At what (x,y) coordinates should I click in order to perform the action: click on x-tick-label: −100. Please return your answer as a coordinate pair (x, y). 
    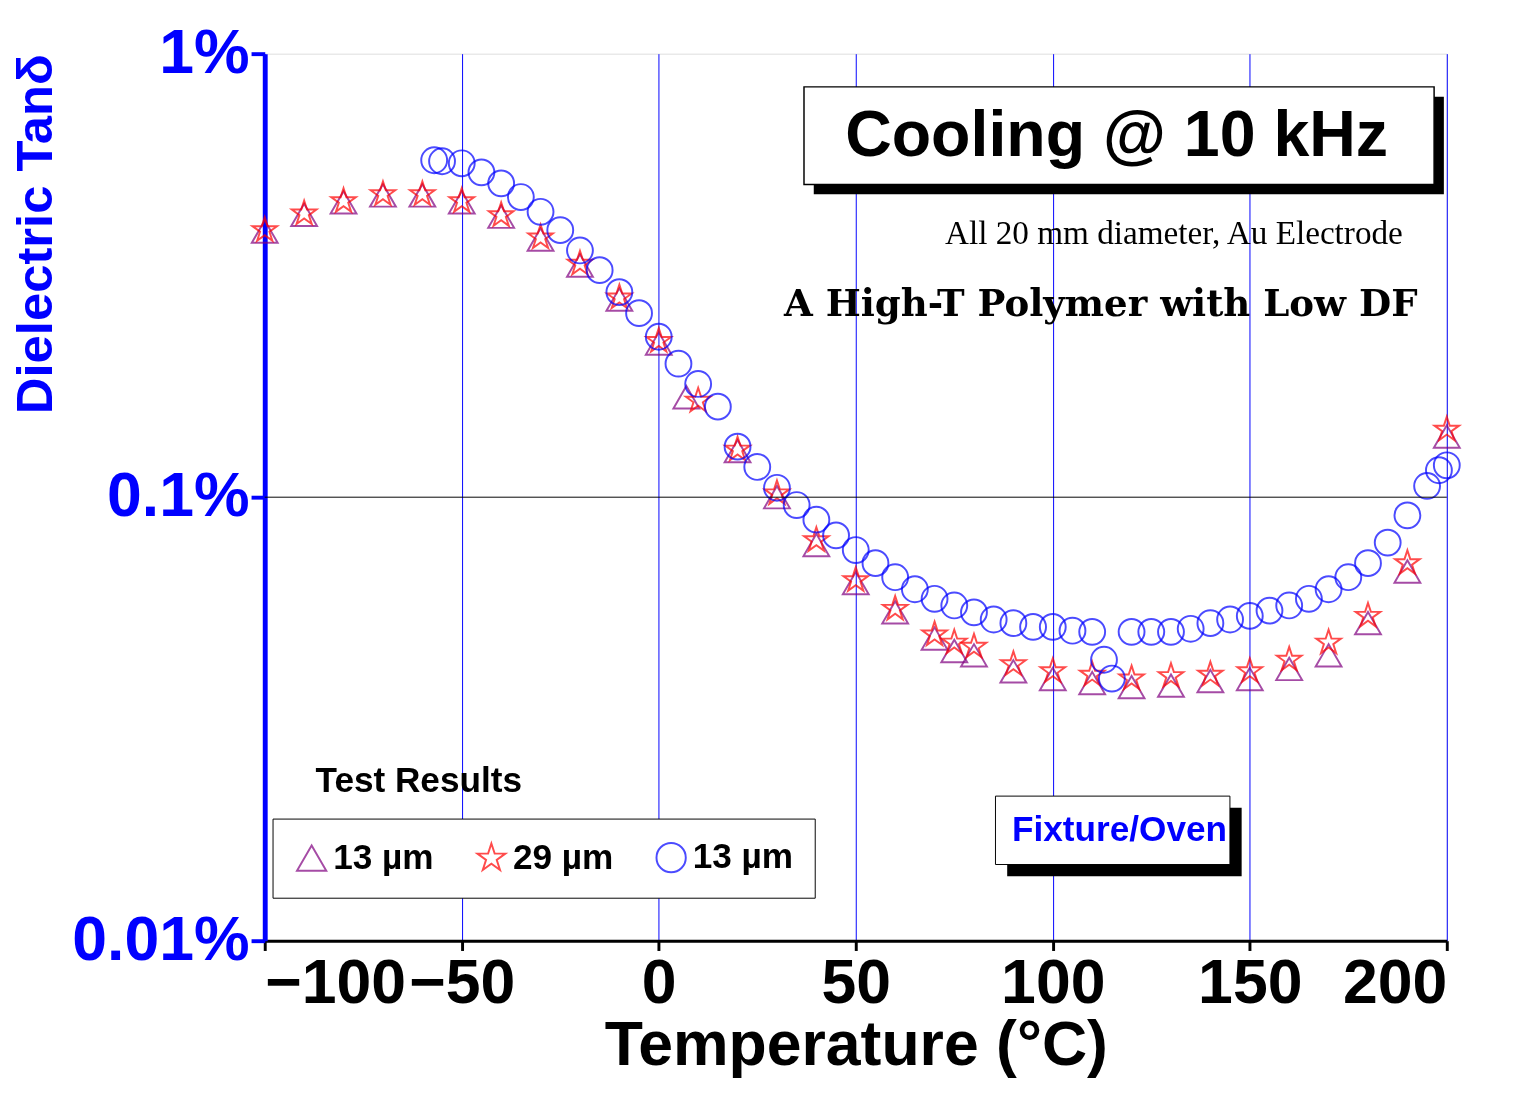
    Looking at the image, I should click on (336, 980).